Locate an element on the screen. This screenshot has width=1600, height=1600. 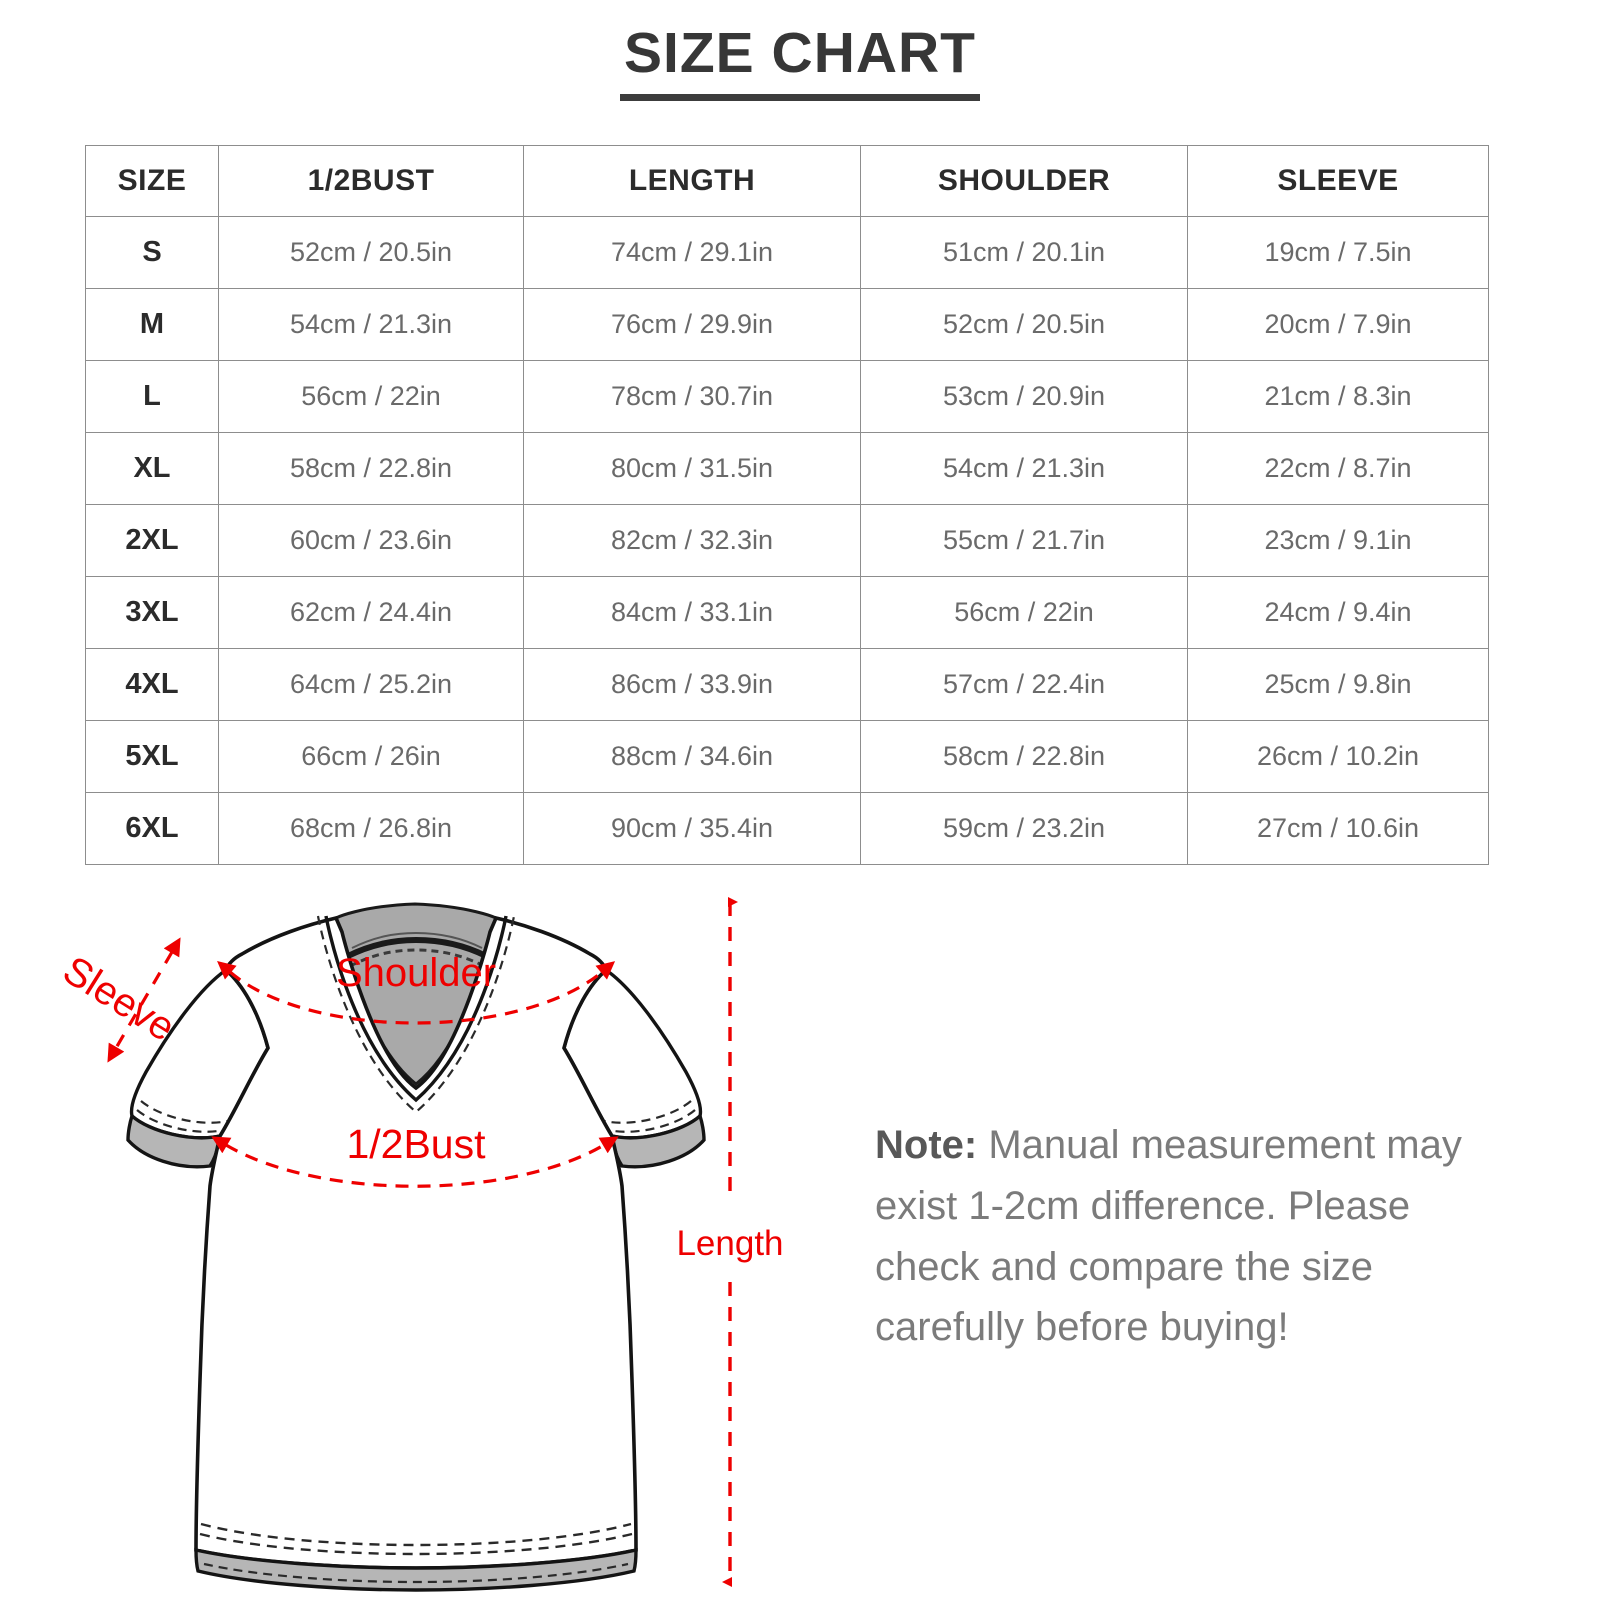
cell-size: 5XL is located at coordinates (152, 756).